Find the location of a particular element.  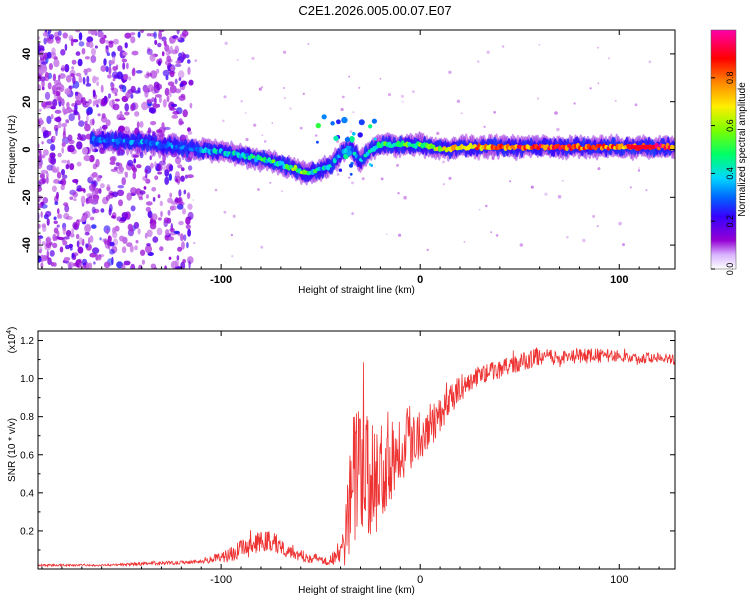

colorbar-gradient is located at coordinates (723, 149).